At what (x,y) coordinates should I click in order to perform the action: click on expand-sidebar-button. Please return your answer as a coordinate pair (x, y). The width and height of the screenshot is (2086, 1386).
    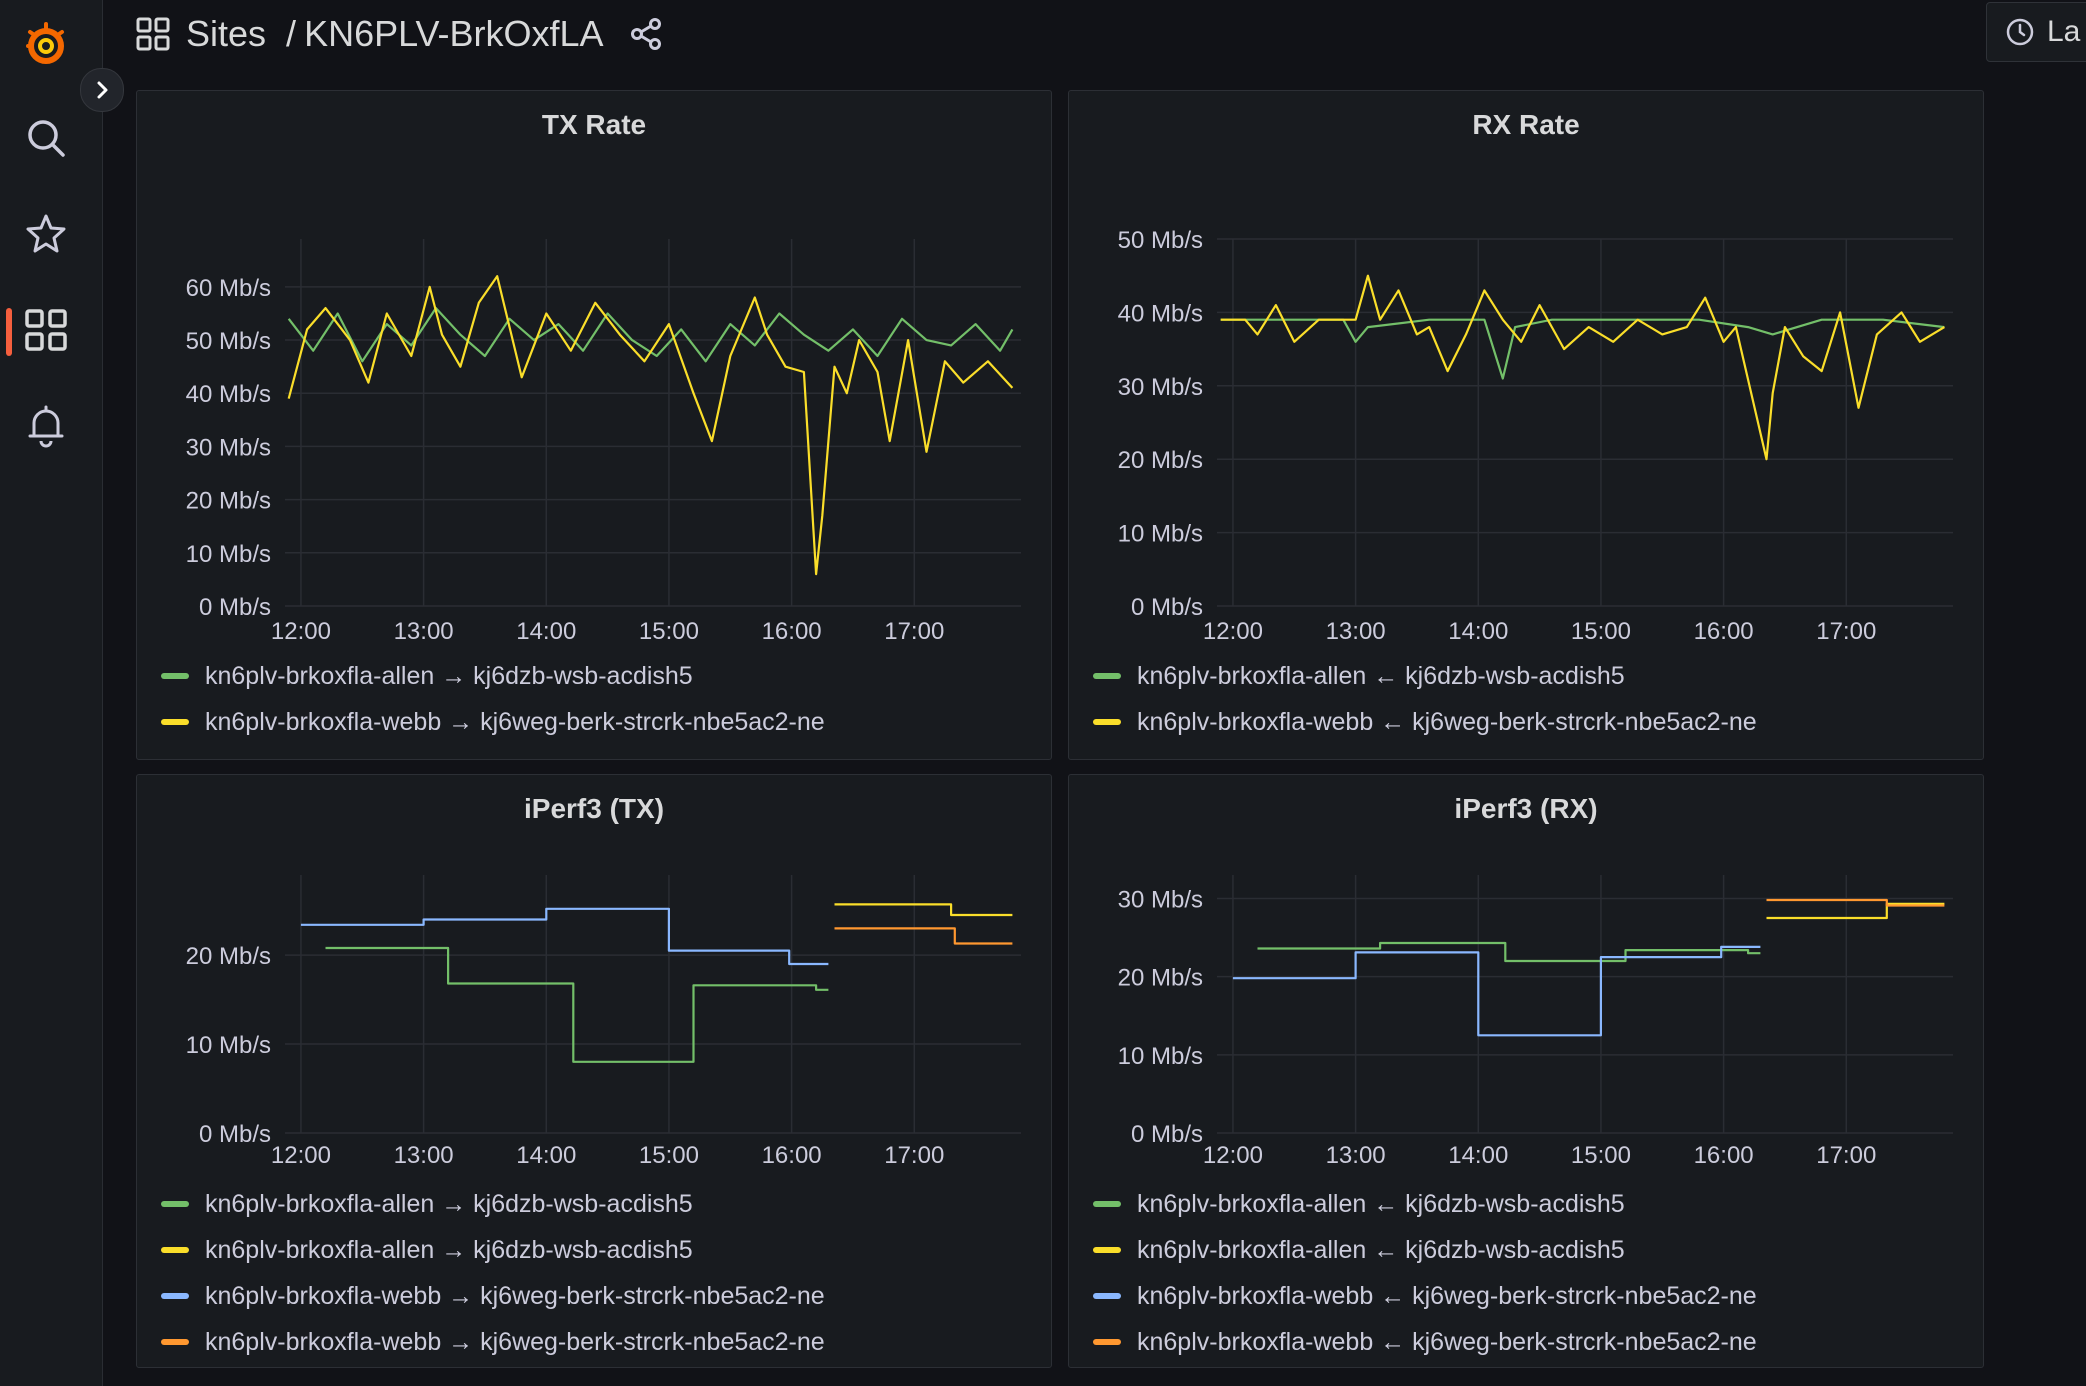
    Looking at the image, I should click on (102, 90).